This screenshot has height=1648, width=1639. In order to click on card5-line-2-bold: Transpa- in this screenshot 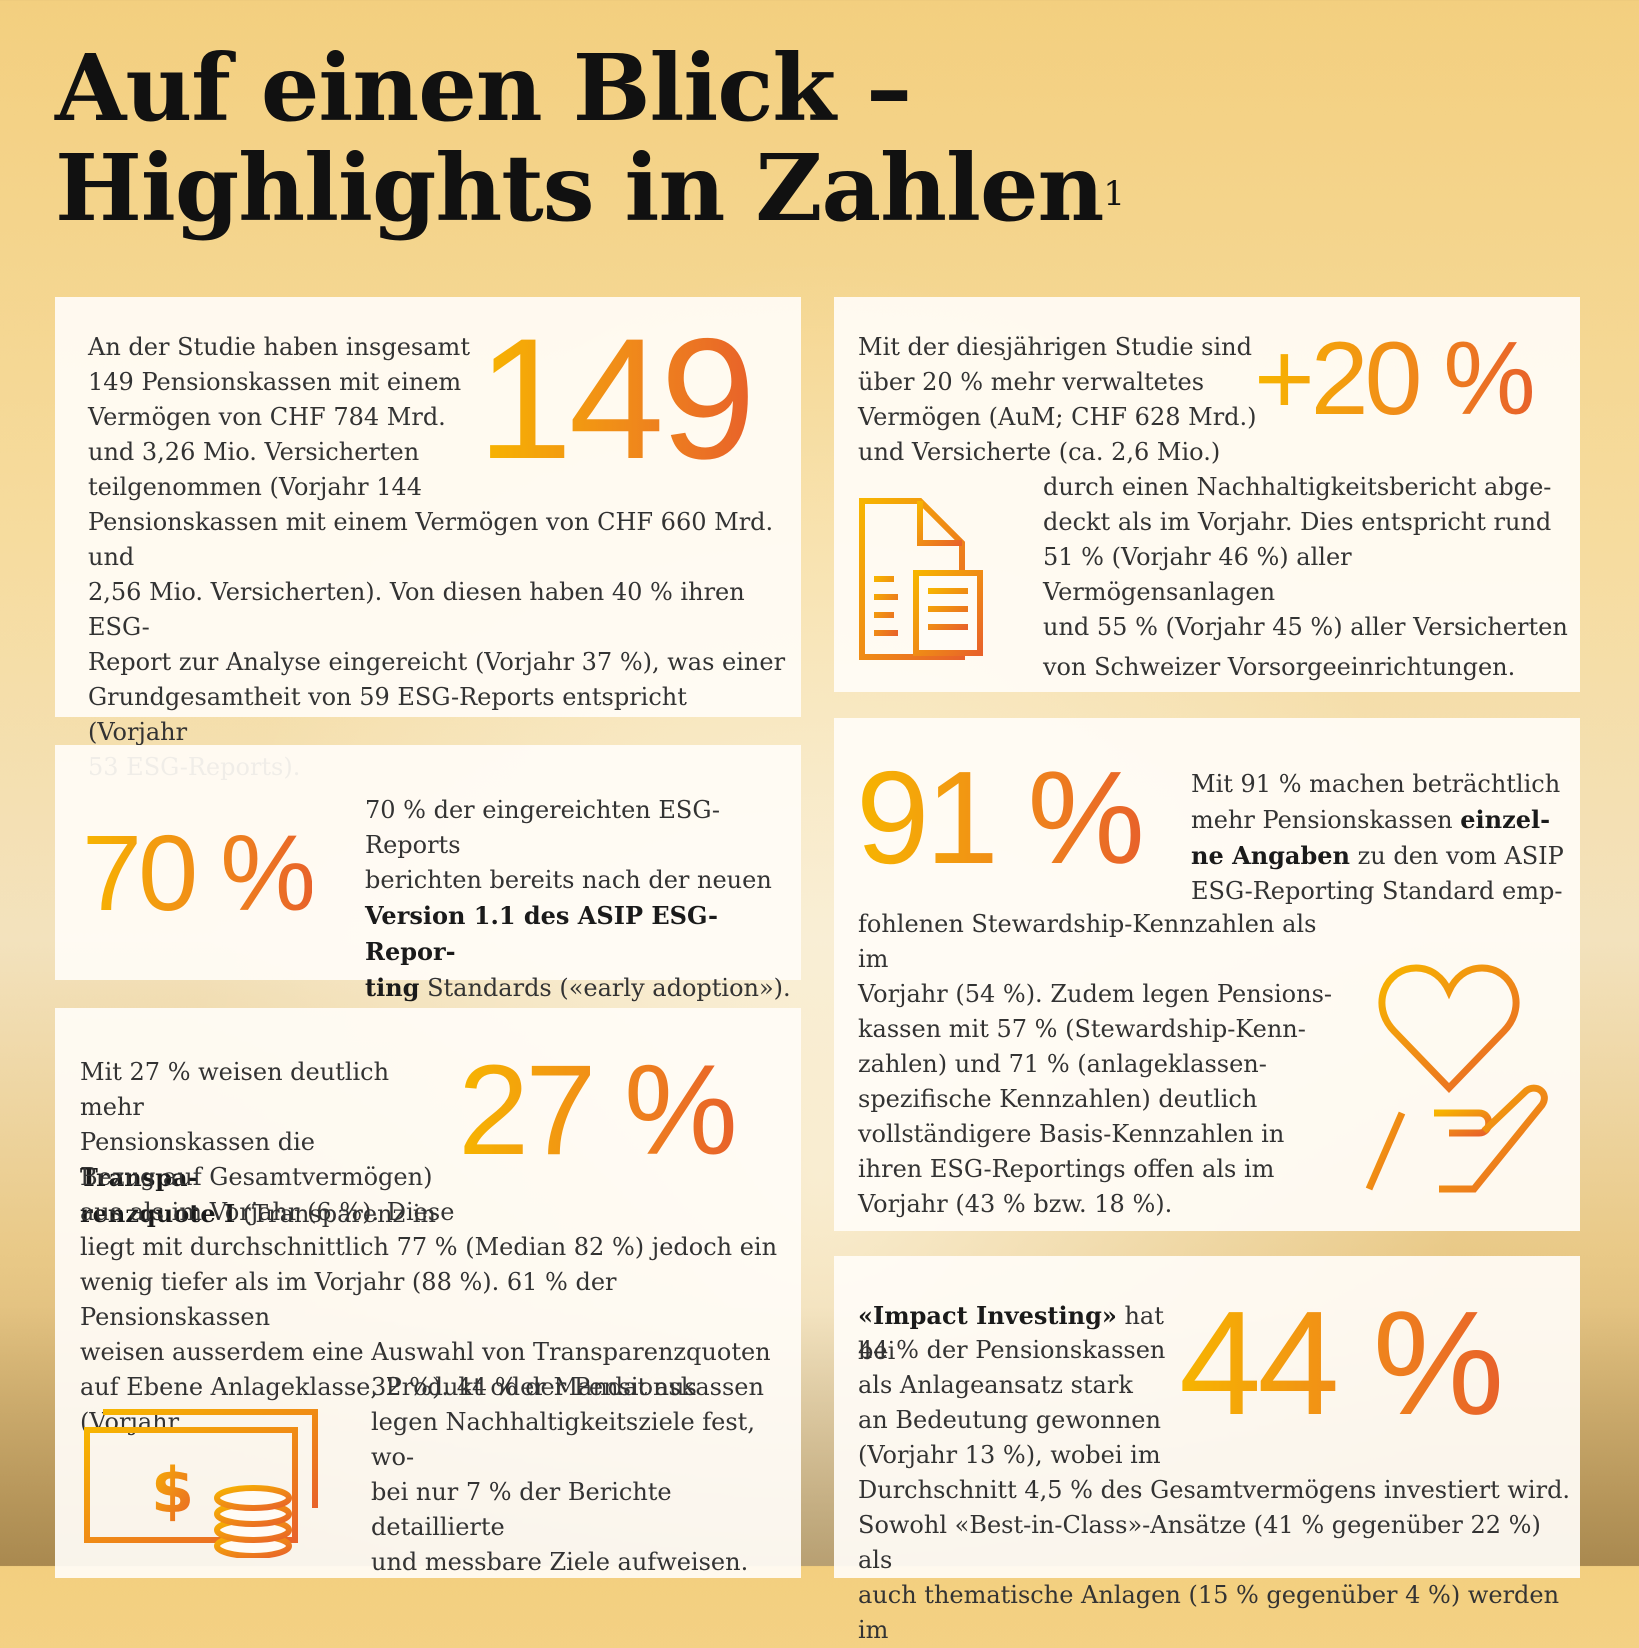, I will do `click(139, 1177)`.